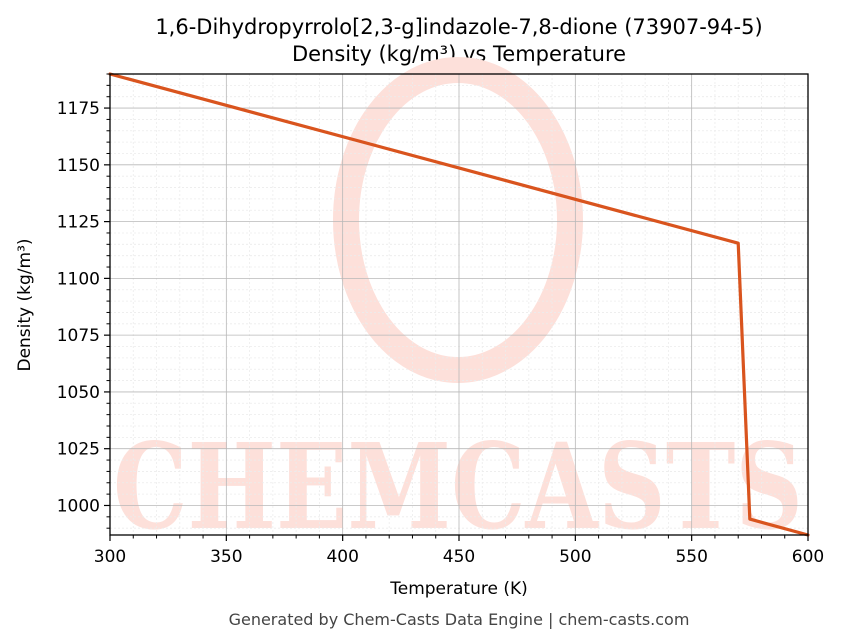 The image size is (843, 644). What do you see at coordinates (78, 166) in the screenshot?
I see `y-tick-label: 1150` at bounding box center [78, 166].